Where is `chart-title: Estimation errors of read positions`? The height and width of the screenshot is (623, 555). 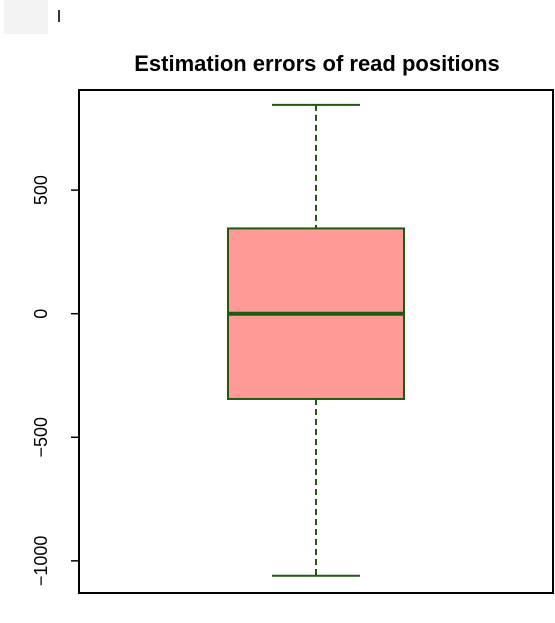 chart-title: Estimation errors of read positions is located at coordinates (317, 63).